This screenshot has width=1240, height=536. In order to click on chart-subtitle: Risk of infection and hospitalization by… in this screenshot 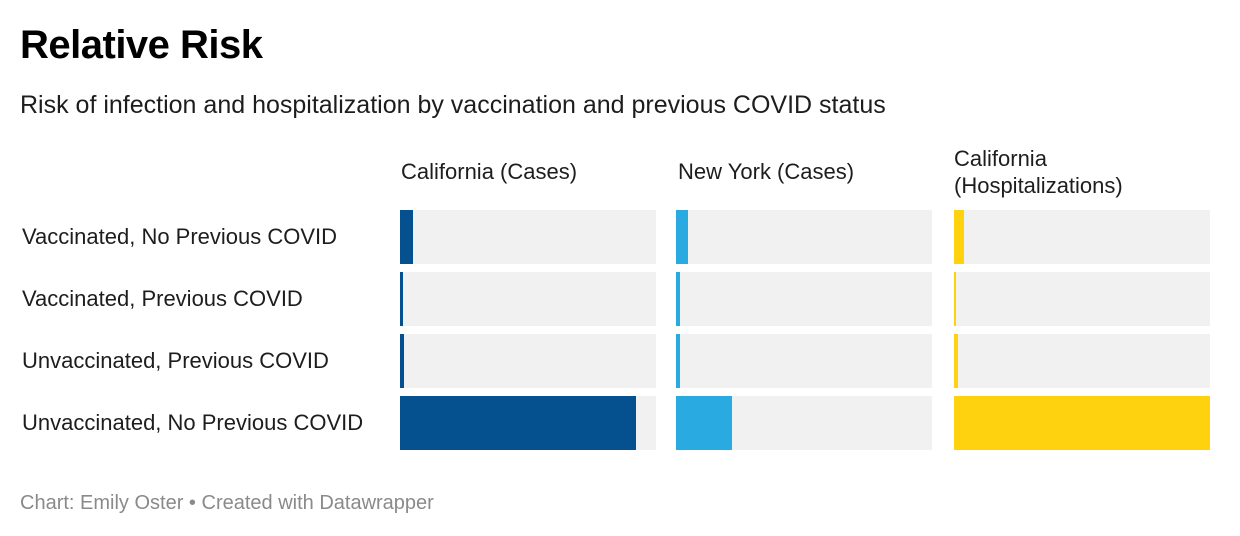, I will do `click(453, 105)`.